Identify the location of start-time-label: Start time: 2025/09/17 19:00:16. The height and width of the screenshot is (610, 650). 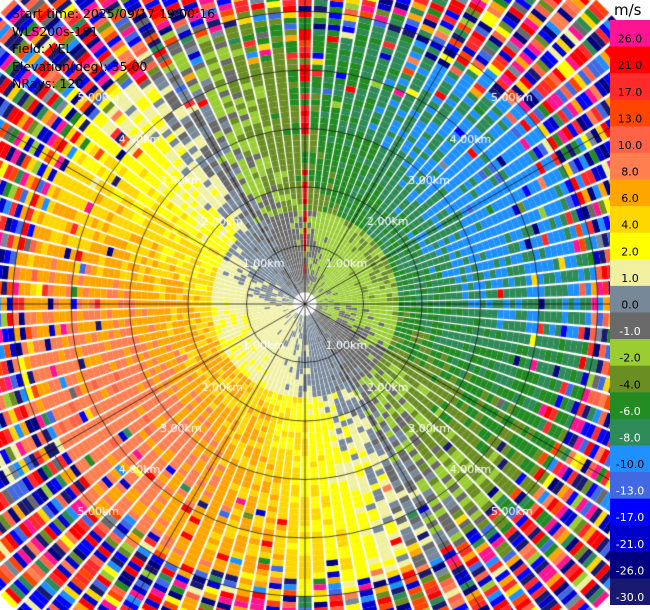
(114, 13).